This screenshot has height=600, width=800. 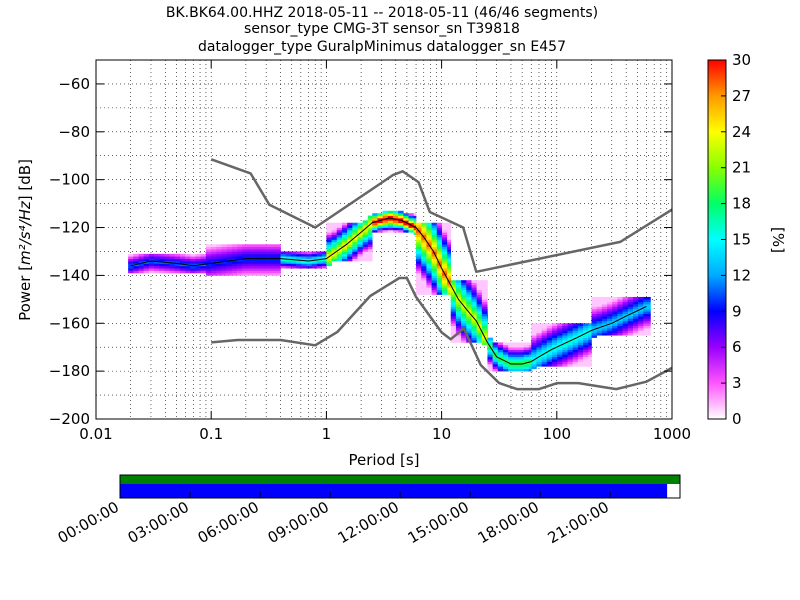 I want to click on x-tick-label: 0.1, so click(x=211, y=434).